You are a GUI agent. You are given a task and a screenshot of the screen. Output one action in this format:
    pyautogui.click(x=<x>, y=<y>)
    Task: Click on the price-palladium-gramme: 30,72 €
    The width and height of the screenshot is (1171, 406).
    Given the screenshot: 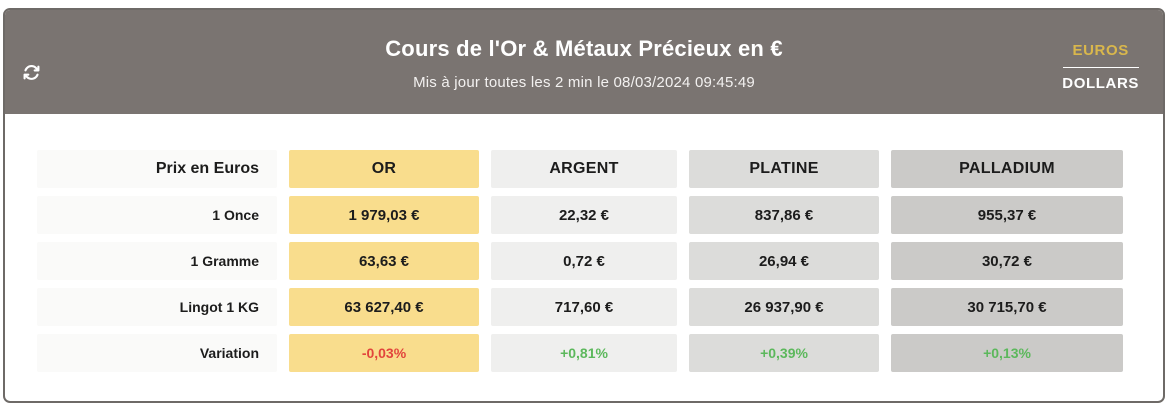 What is the action you would take?
    pyautogui.click(x=1007, y=261)
    